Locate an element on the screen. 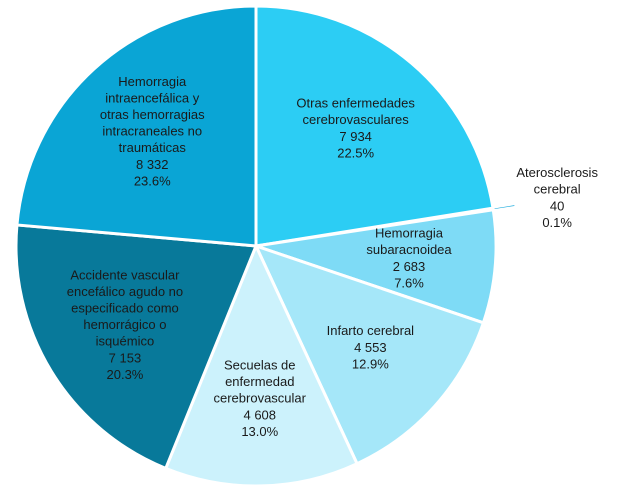 The height and width of the screenshot is (489, 620). percent-label: 0.1% is located at coordinates (557, 222).